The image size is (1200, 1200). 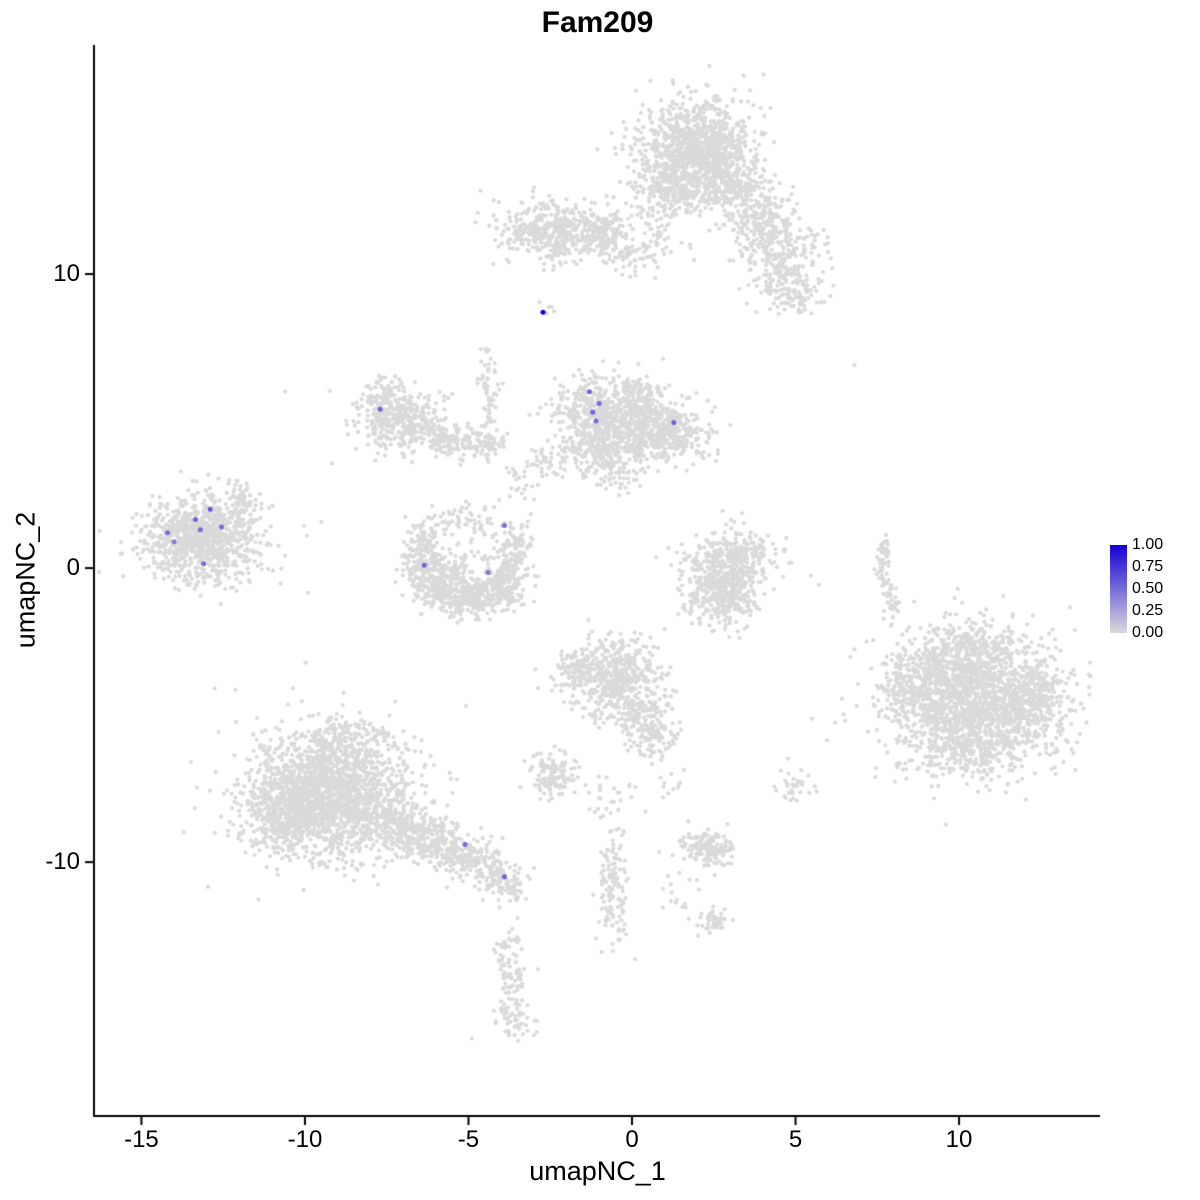 What do you see at coordinates (73, 568) in the screenshot?
I see `y-tick-label-1: 0` at bounding box center [73, 568].